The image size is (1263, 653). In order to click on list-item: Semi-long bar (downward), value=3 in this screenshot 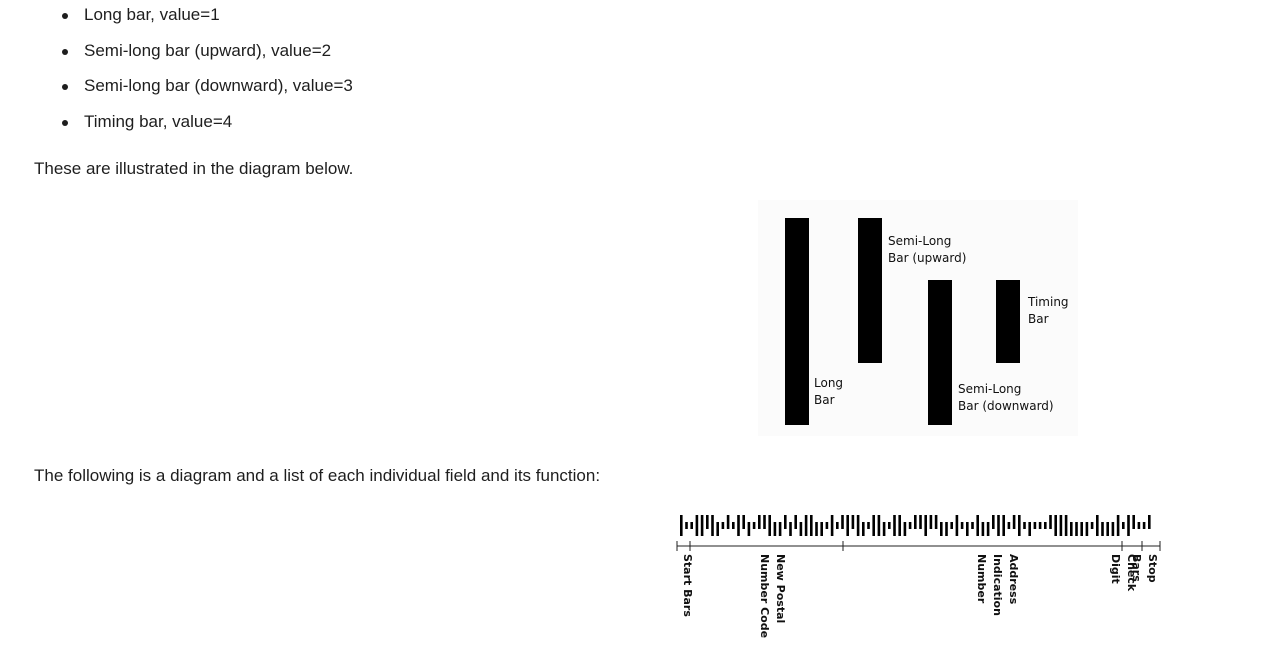, I will do `click(207, 85)`.